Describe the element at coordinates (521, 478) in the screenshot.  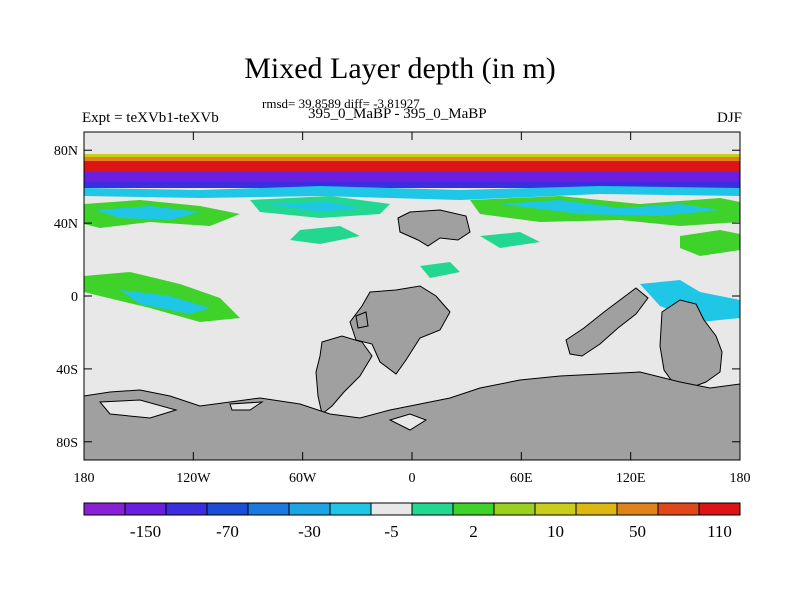
I see `lon-tick-label: 60E` at that location.